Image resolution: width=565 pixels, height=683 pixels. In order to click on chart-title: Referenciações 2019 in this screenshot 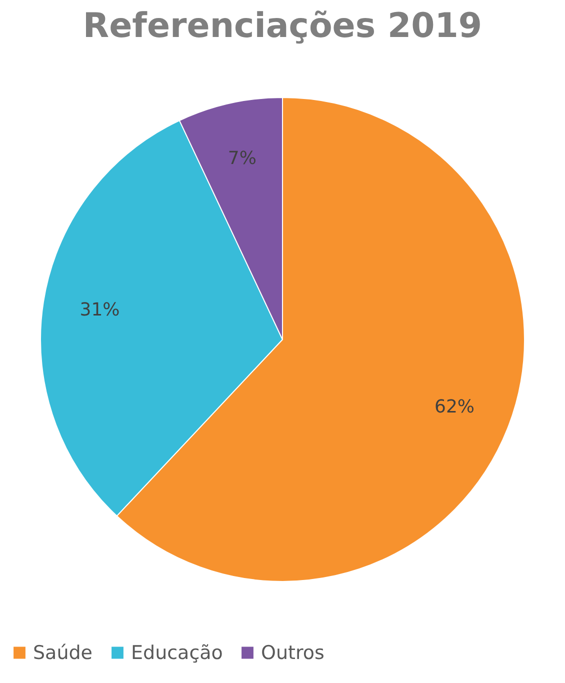, I will do `click(282, 26)`.